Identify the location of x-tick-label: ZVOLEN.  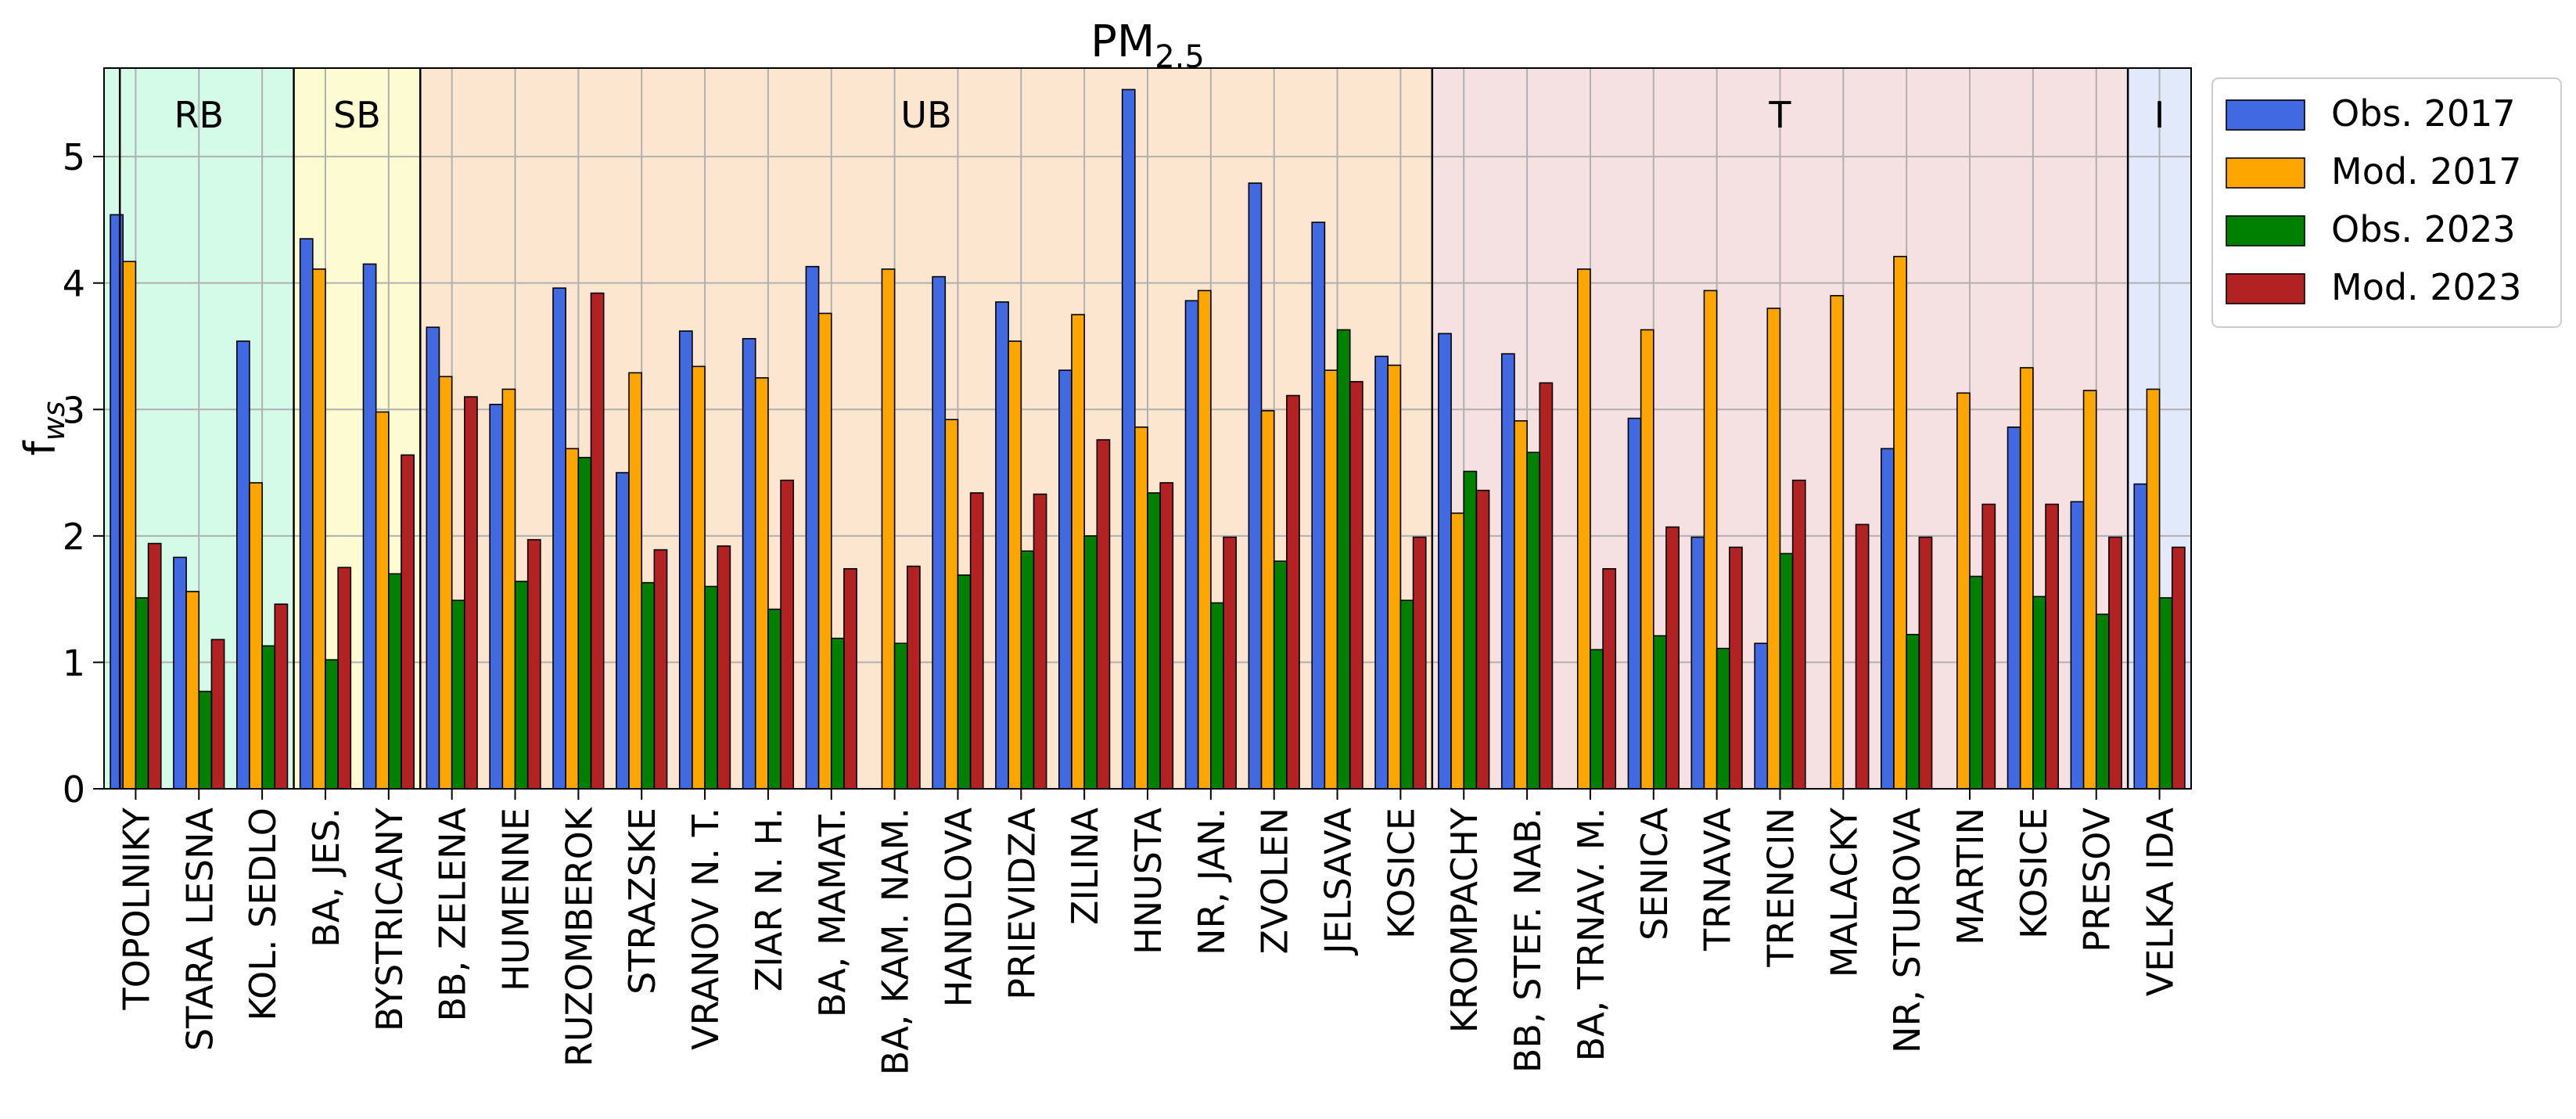
(1275, 881).